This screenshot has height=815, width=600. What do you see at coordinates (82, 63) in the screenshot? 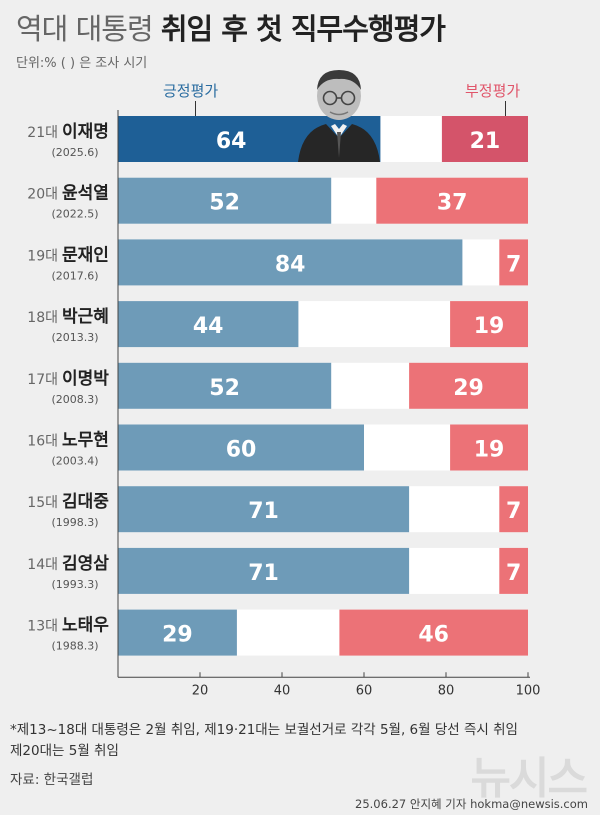
I see `unit-note: 단위:% ( ) 은 조사 시기` at bounding box center [82, 63].